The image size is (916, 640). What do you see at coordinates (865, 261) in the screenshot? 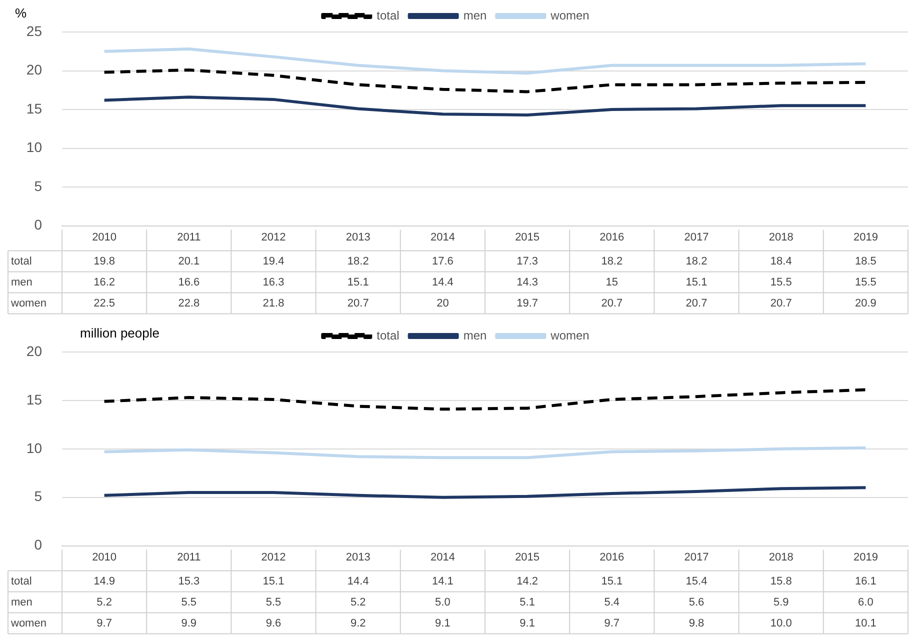
I see `data-label: 18.5` at bounding box center [865, 261].